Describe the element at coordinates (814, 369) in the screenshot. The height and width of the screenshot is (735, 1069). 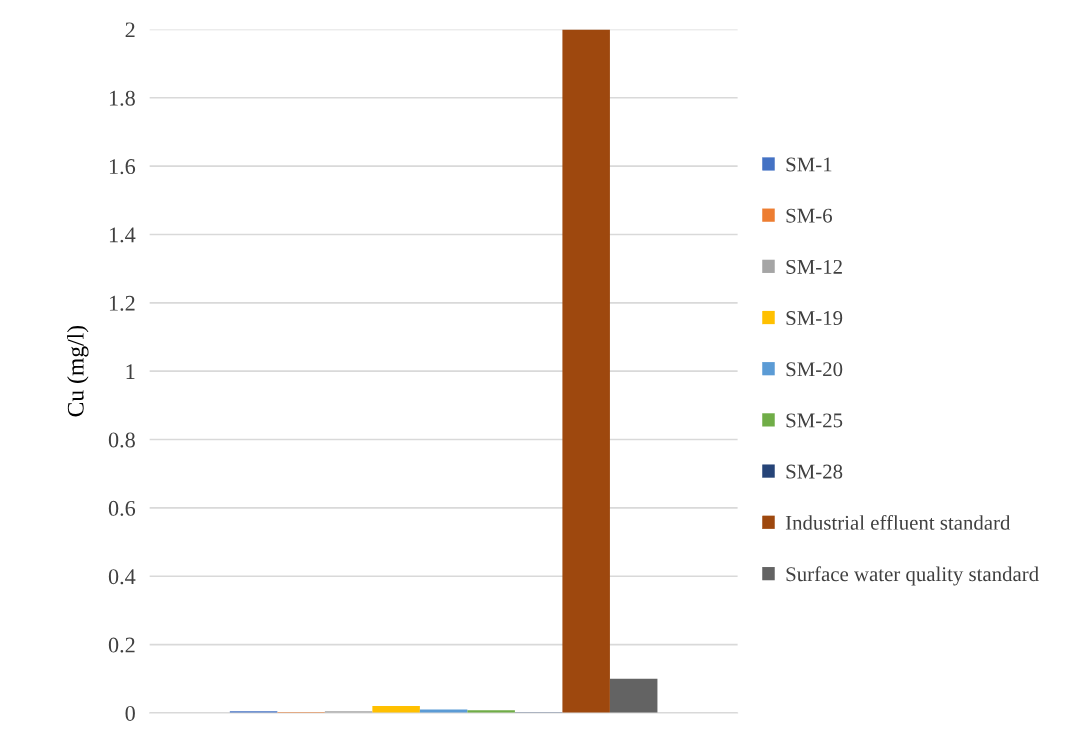
I see `legend-label: SM-20` at that location.